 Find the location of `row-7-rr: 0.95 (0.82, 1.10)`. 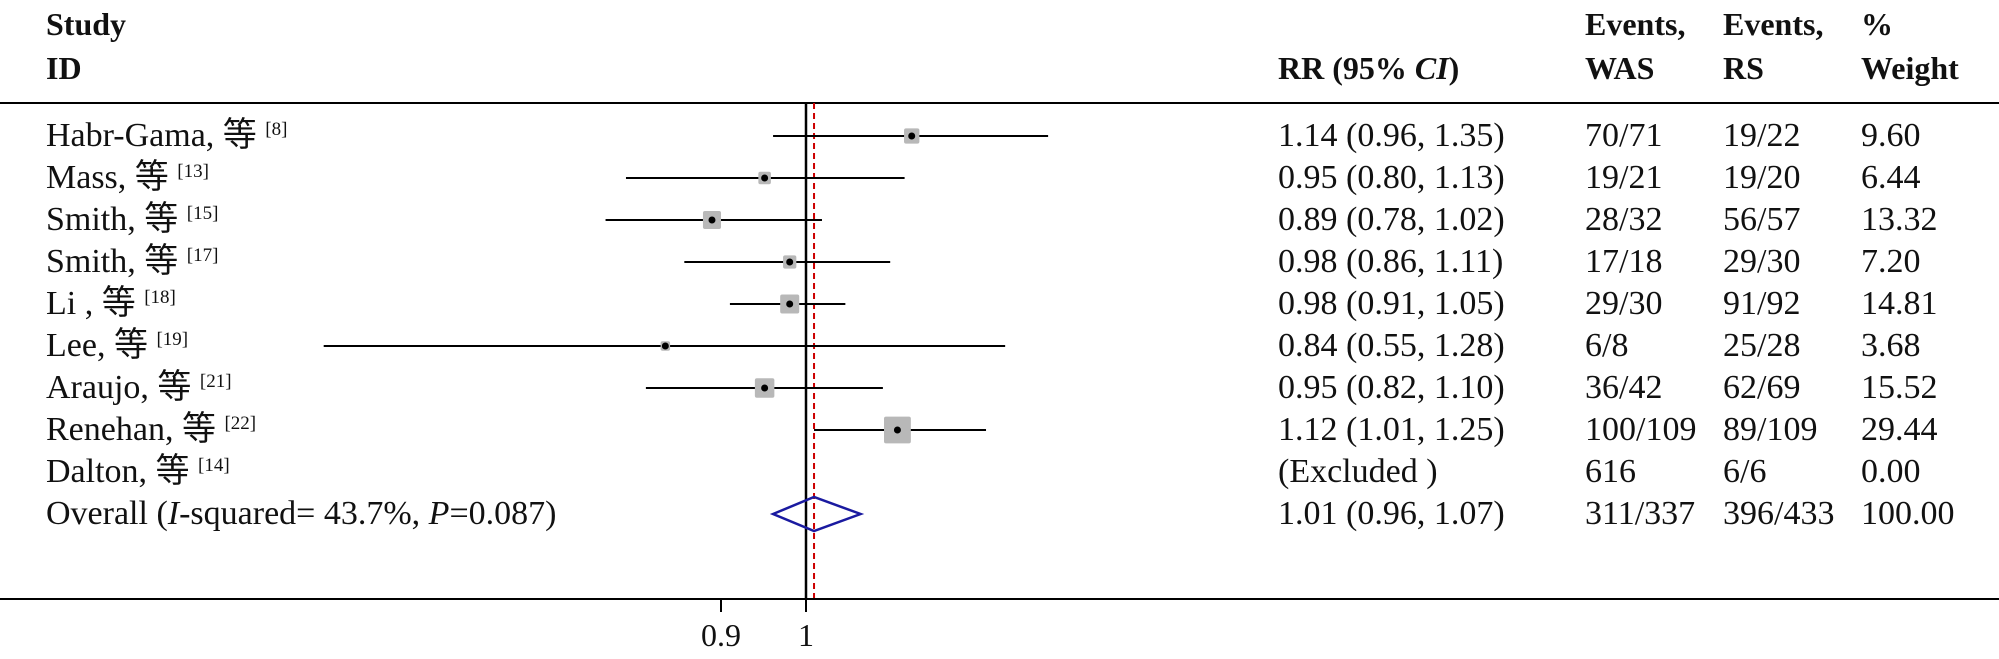

row-7-rr: 0.95 (0.82, 1.10) is located at coordinates (1391, 387).